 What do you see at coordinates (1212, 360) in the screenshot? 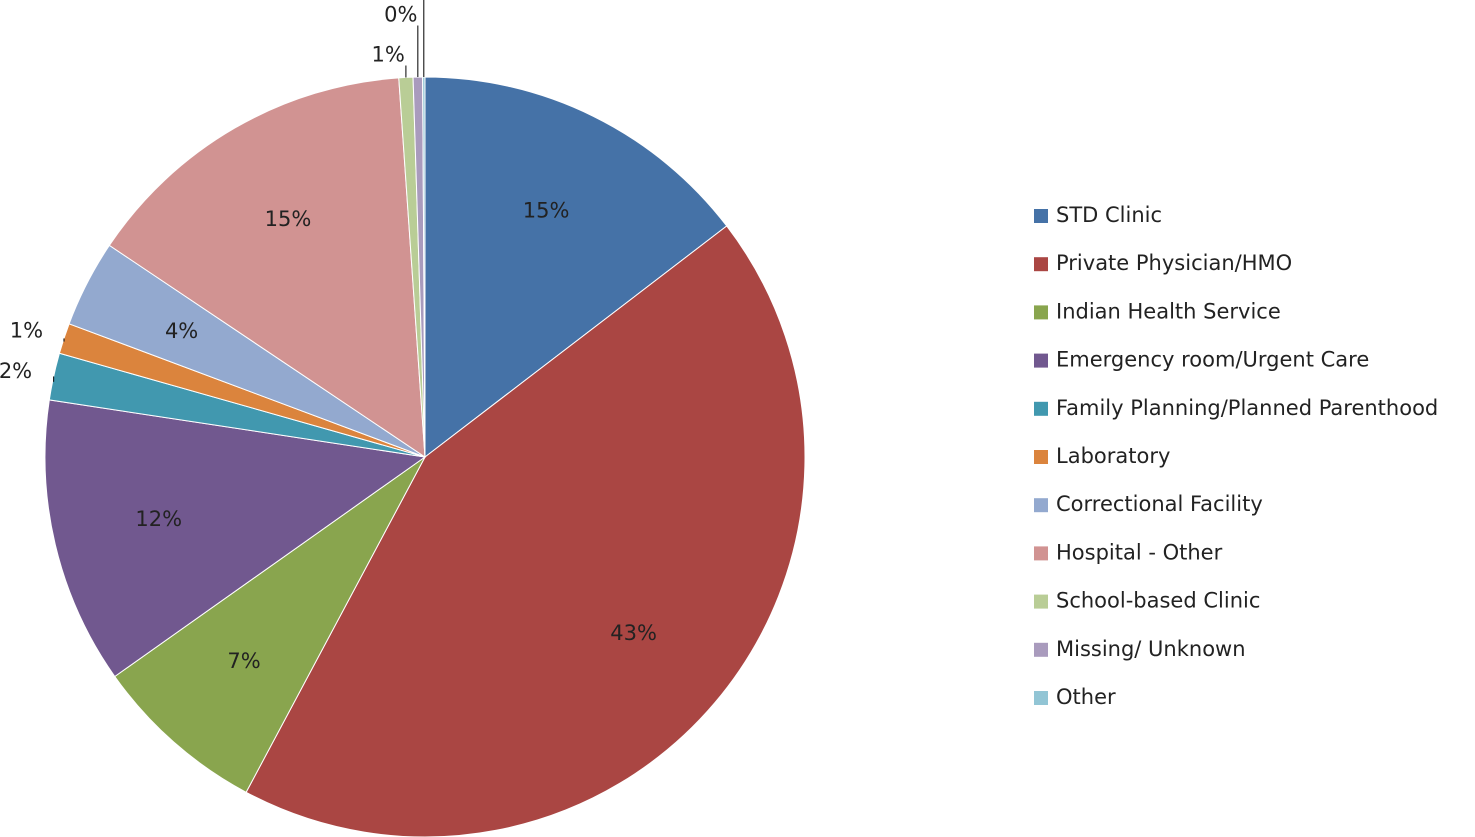
I see `legend-label: Emergency room/Urgent Care` at bounding box center [1212, 360].